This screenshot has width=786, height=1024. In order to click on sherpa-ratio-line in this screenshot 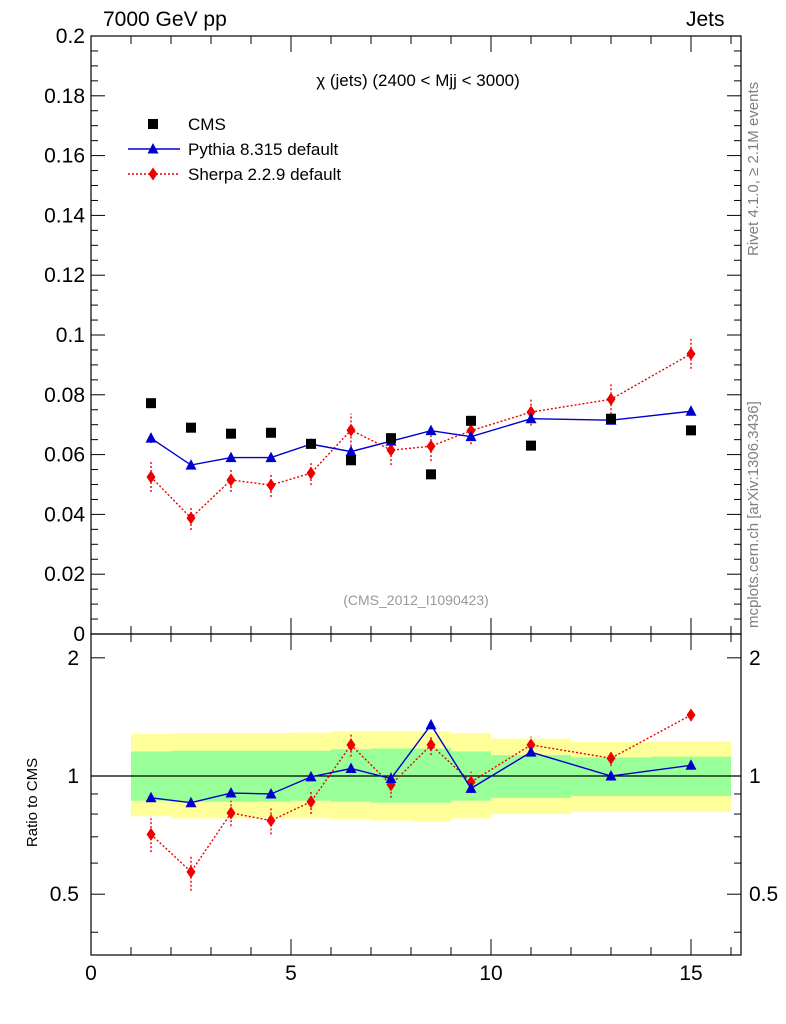, I will do `click(421, 793)`.